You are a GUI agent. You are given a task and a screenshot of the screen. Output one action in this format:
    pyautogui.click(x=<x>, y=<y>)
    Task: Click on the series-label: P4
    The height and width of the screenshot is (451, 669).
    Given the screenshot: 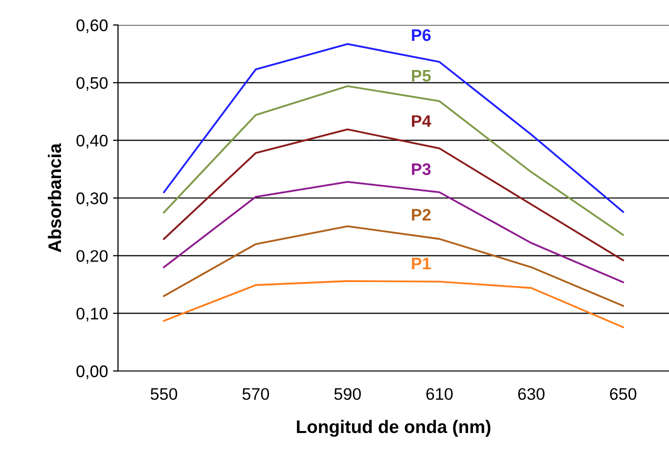 What is the action you would take?
    pyautogui.click(x=422, y=121)
    